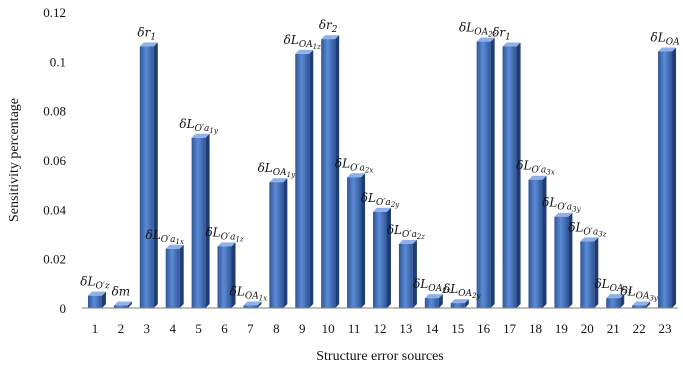 This screenshot has height=373, width=683. Describe the element at coordinates (665, 328) in the screenshot. I see `x-tick-label: 23` at that location.